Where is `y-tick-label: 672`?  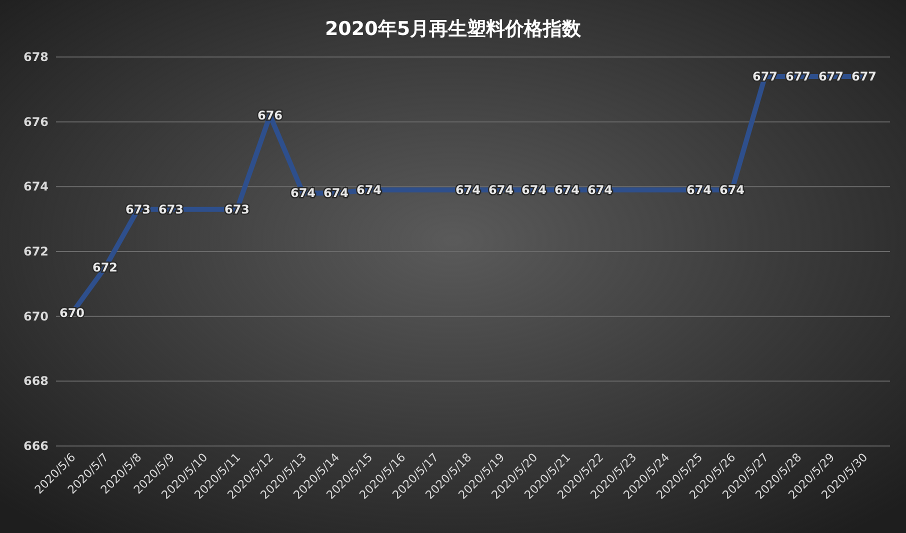 y-tick-label: 672 is located at coordinates (36, 251).